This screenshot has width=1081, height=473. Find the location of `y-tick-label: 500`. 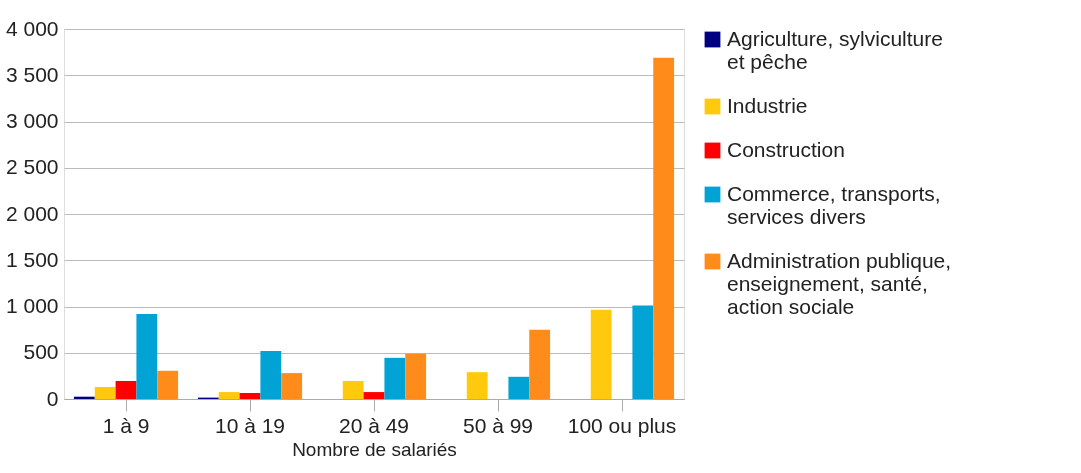

y-tick-label: 500 is located at coordinates (41, 352).